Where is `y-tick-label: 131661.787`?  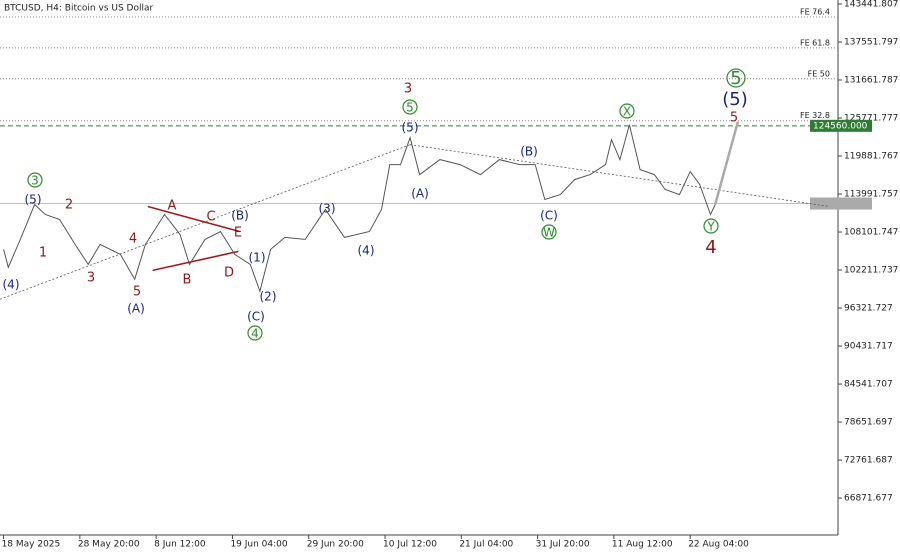 y-tick-label: 131661.787 is located at coordinates (871, 81).